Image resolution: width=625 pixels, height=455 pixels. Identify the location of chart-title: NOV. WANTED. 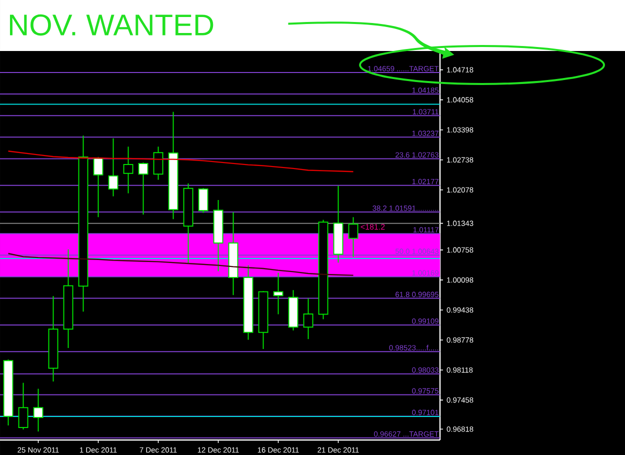
(112, 25).